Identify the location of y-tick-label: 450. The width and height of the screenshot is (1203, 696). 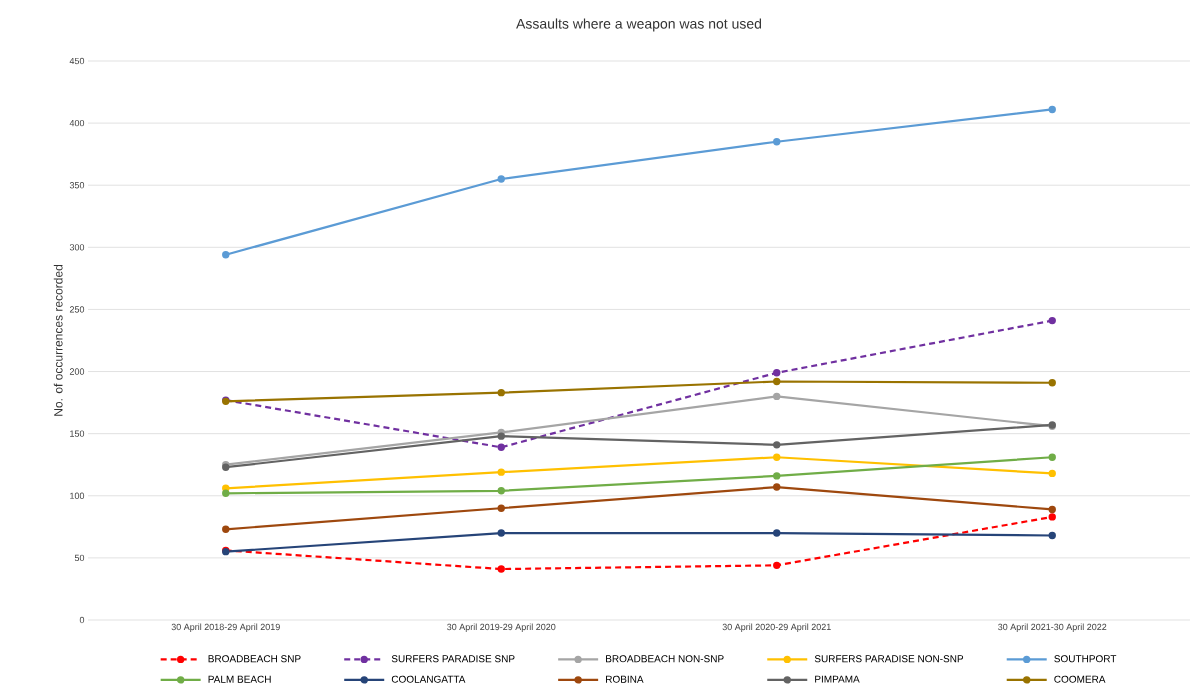
(77, 61).